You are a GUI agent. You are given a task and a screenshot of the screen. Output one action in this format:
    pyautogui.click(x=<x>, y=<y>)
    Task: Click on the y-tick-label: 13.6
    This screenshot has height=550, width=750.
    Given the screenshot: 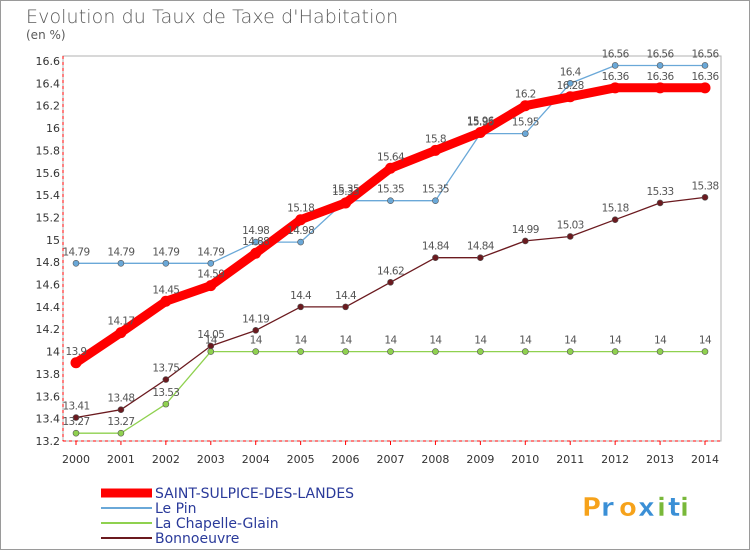 What is the action you would take?
    pyautogui.click(x=48, y=396)
    